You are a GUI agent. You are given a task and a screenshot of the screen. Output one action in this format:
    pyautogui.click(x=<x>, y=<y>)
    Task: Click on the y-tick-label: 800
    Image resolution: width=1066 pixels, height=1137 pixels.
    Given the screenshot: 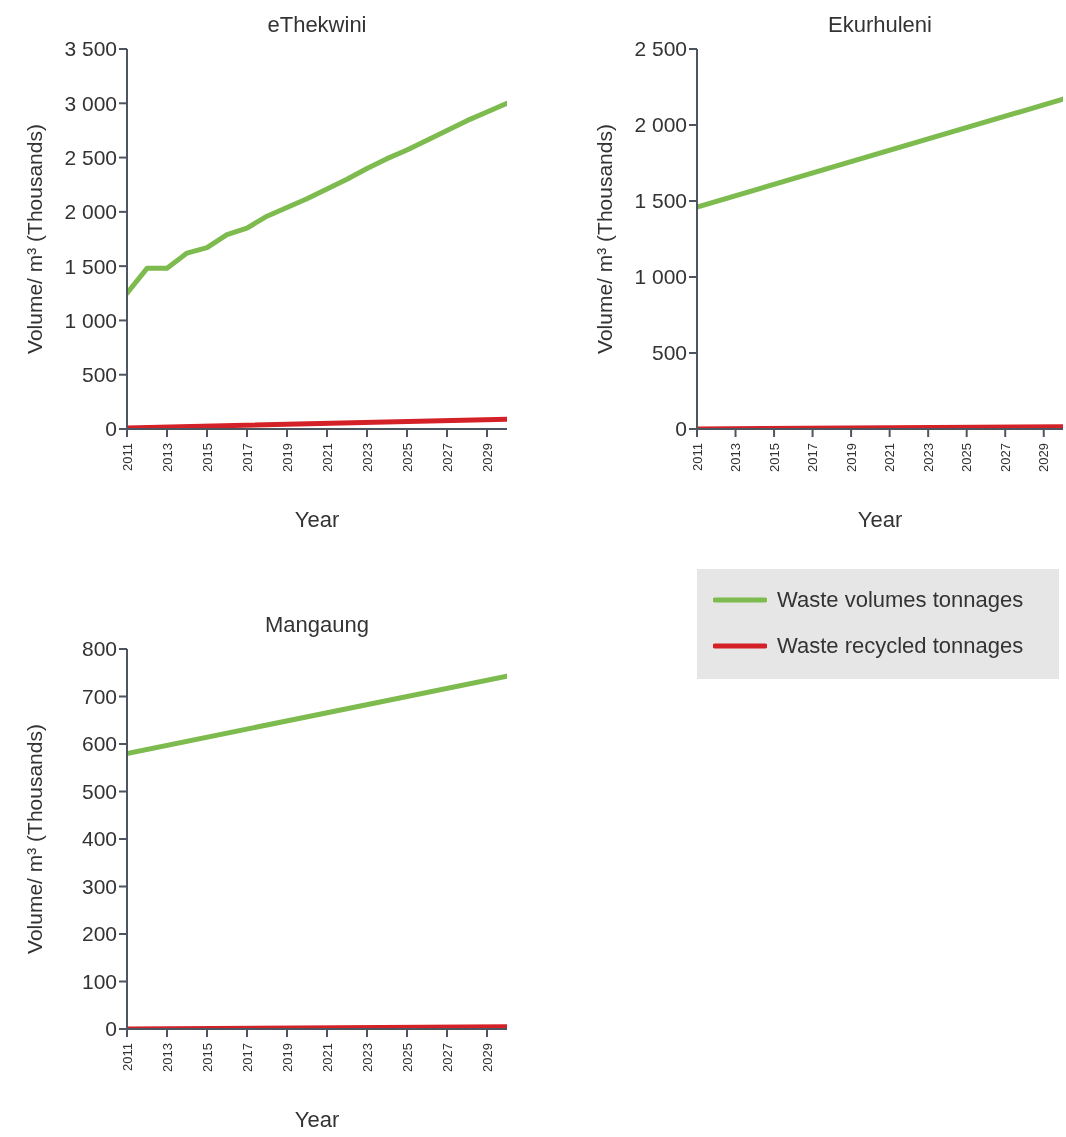 What is the action you would take?
    pyautogui.click(x=99, y=649)
    